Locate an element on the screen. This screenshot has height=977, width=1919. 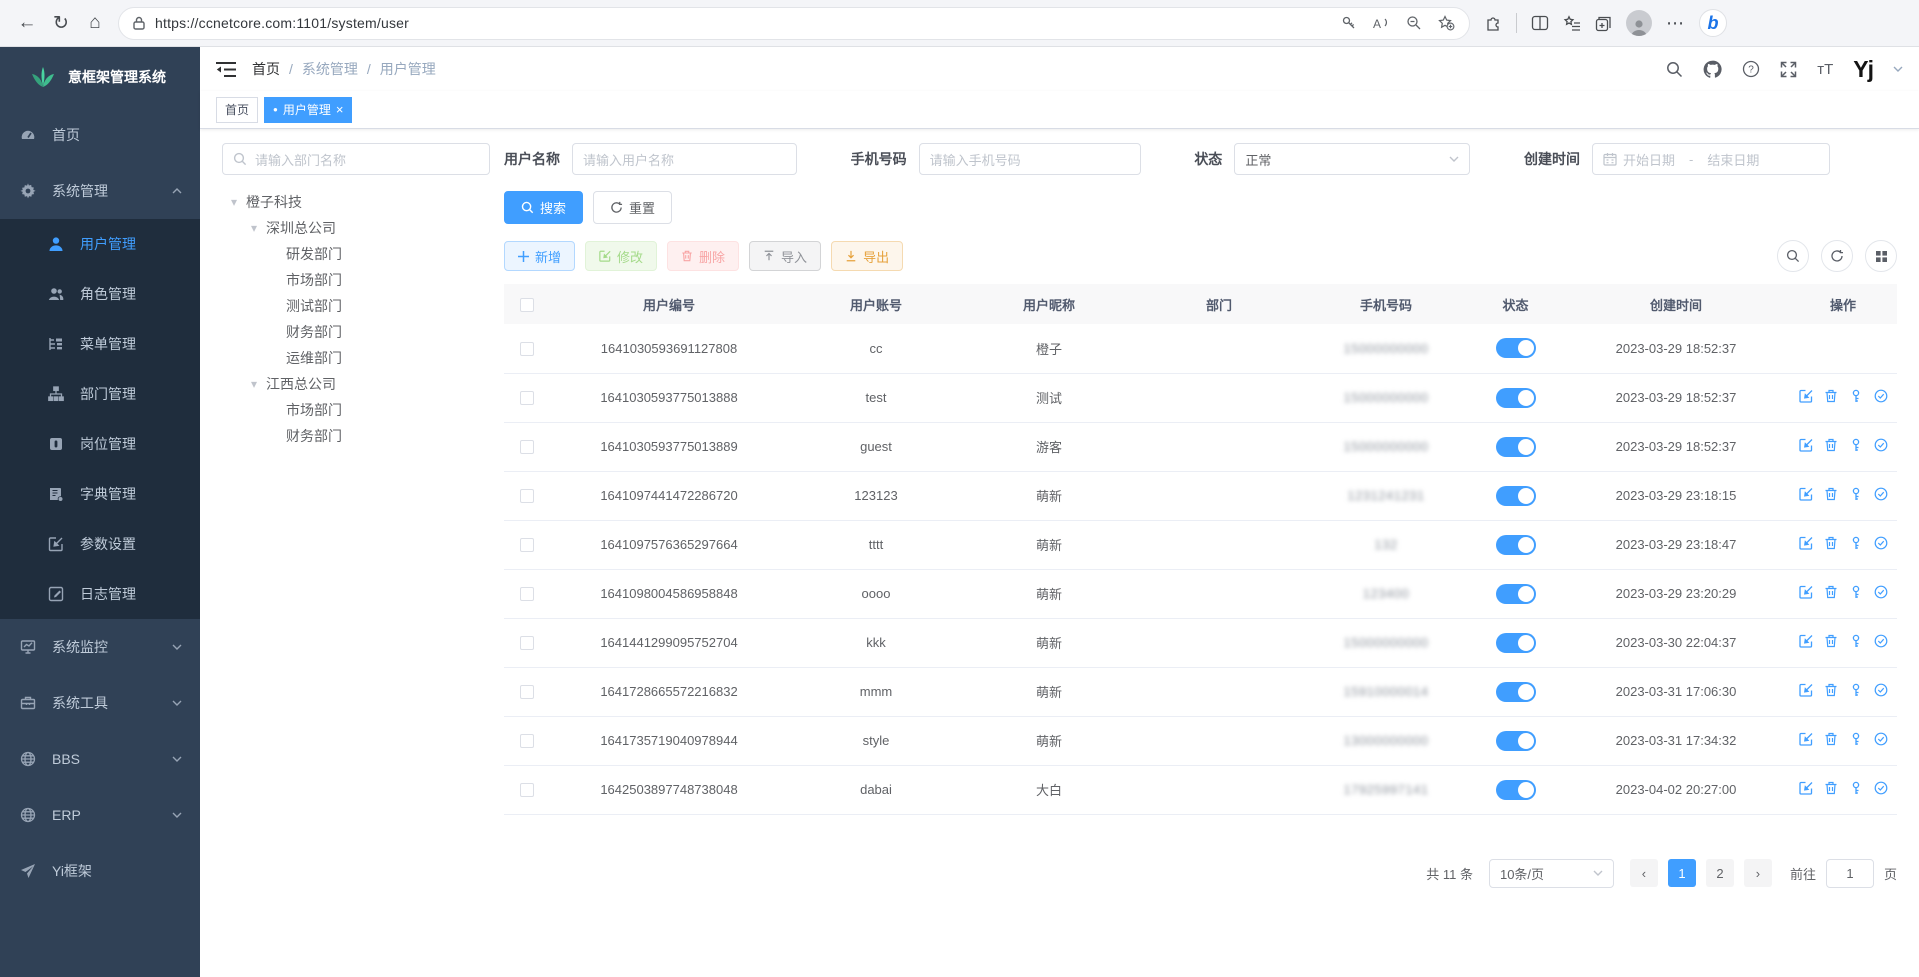
reset-button: 重置 is located at coordinates (633, 207).